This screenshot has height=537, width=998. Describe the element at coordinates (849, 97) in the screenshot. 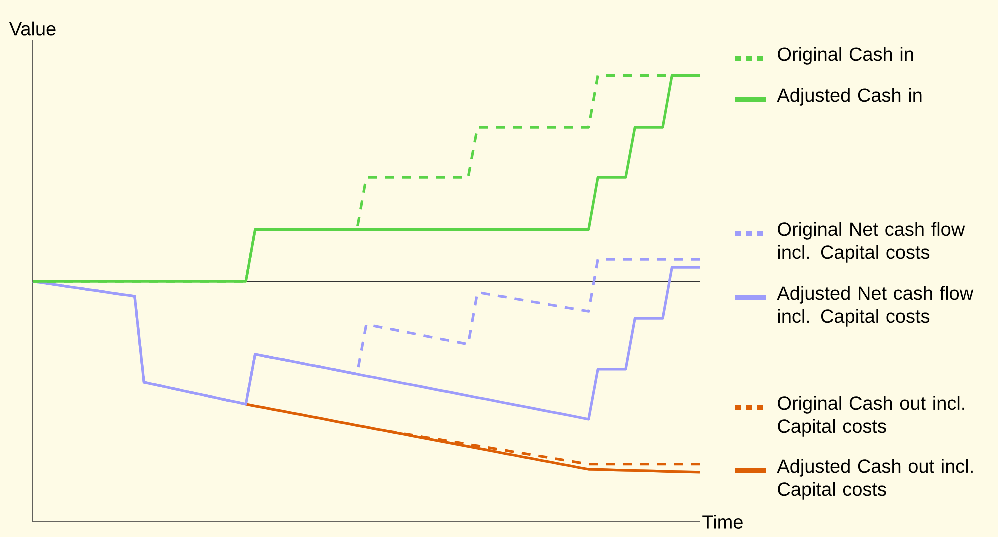

I see `legend-label: Adjusted Cash in` at that location.